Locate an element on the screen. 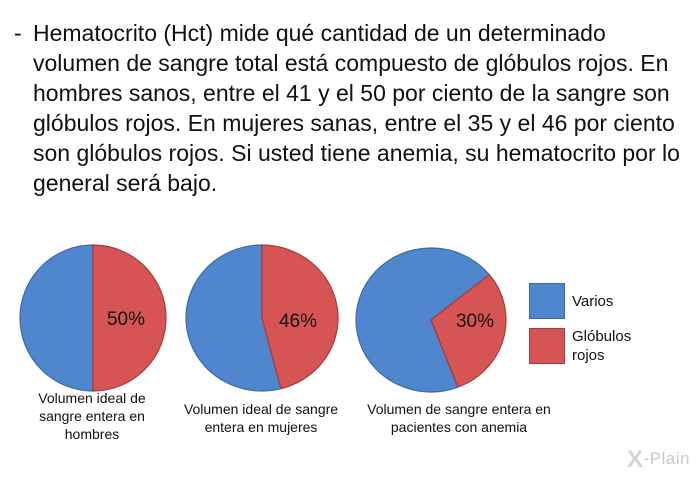 The image size is (700, 480). pie-data-label: 46% is located at coordinates (298, 321).